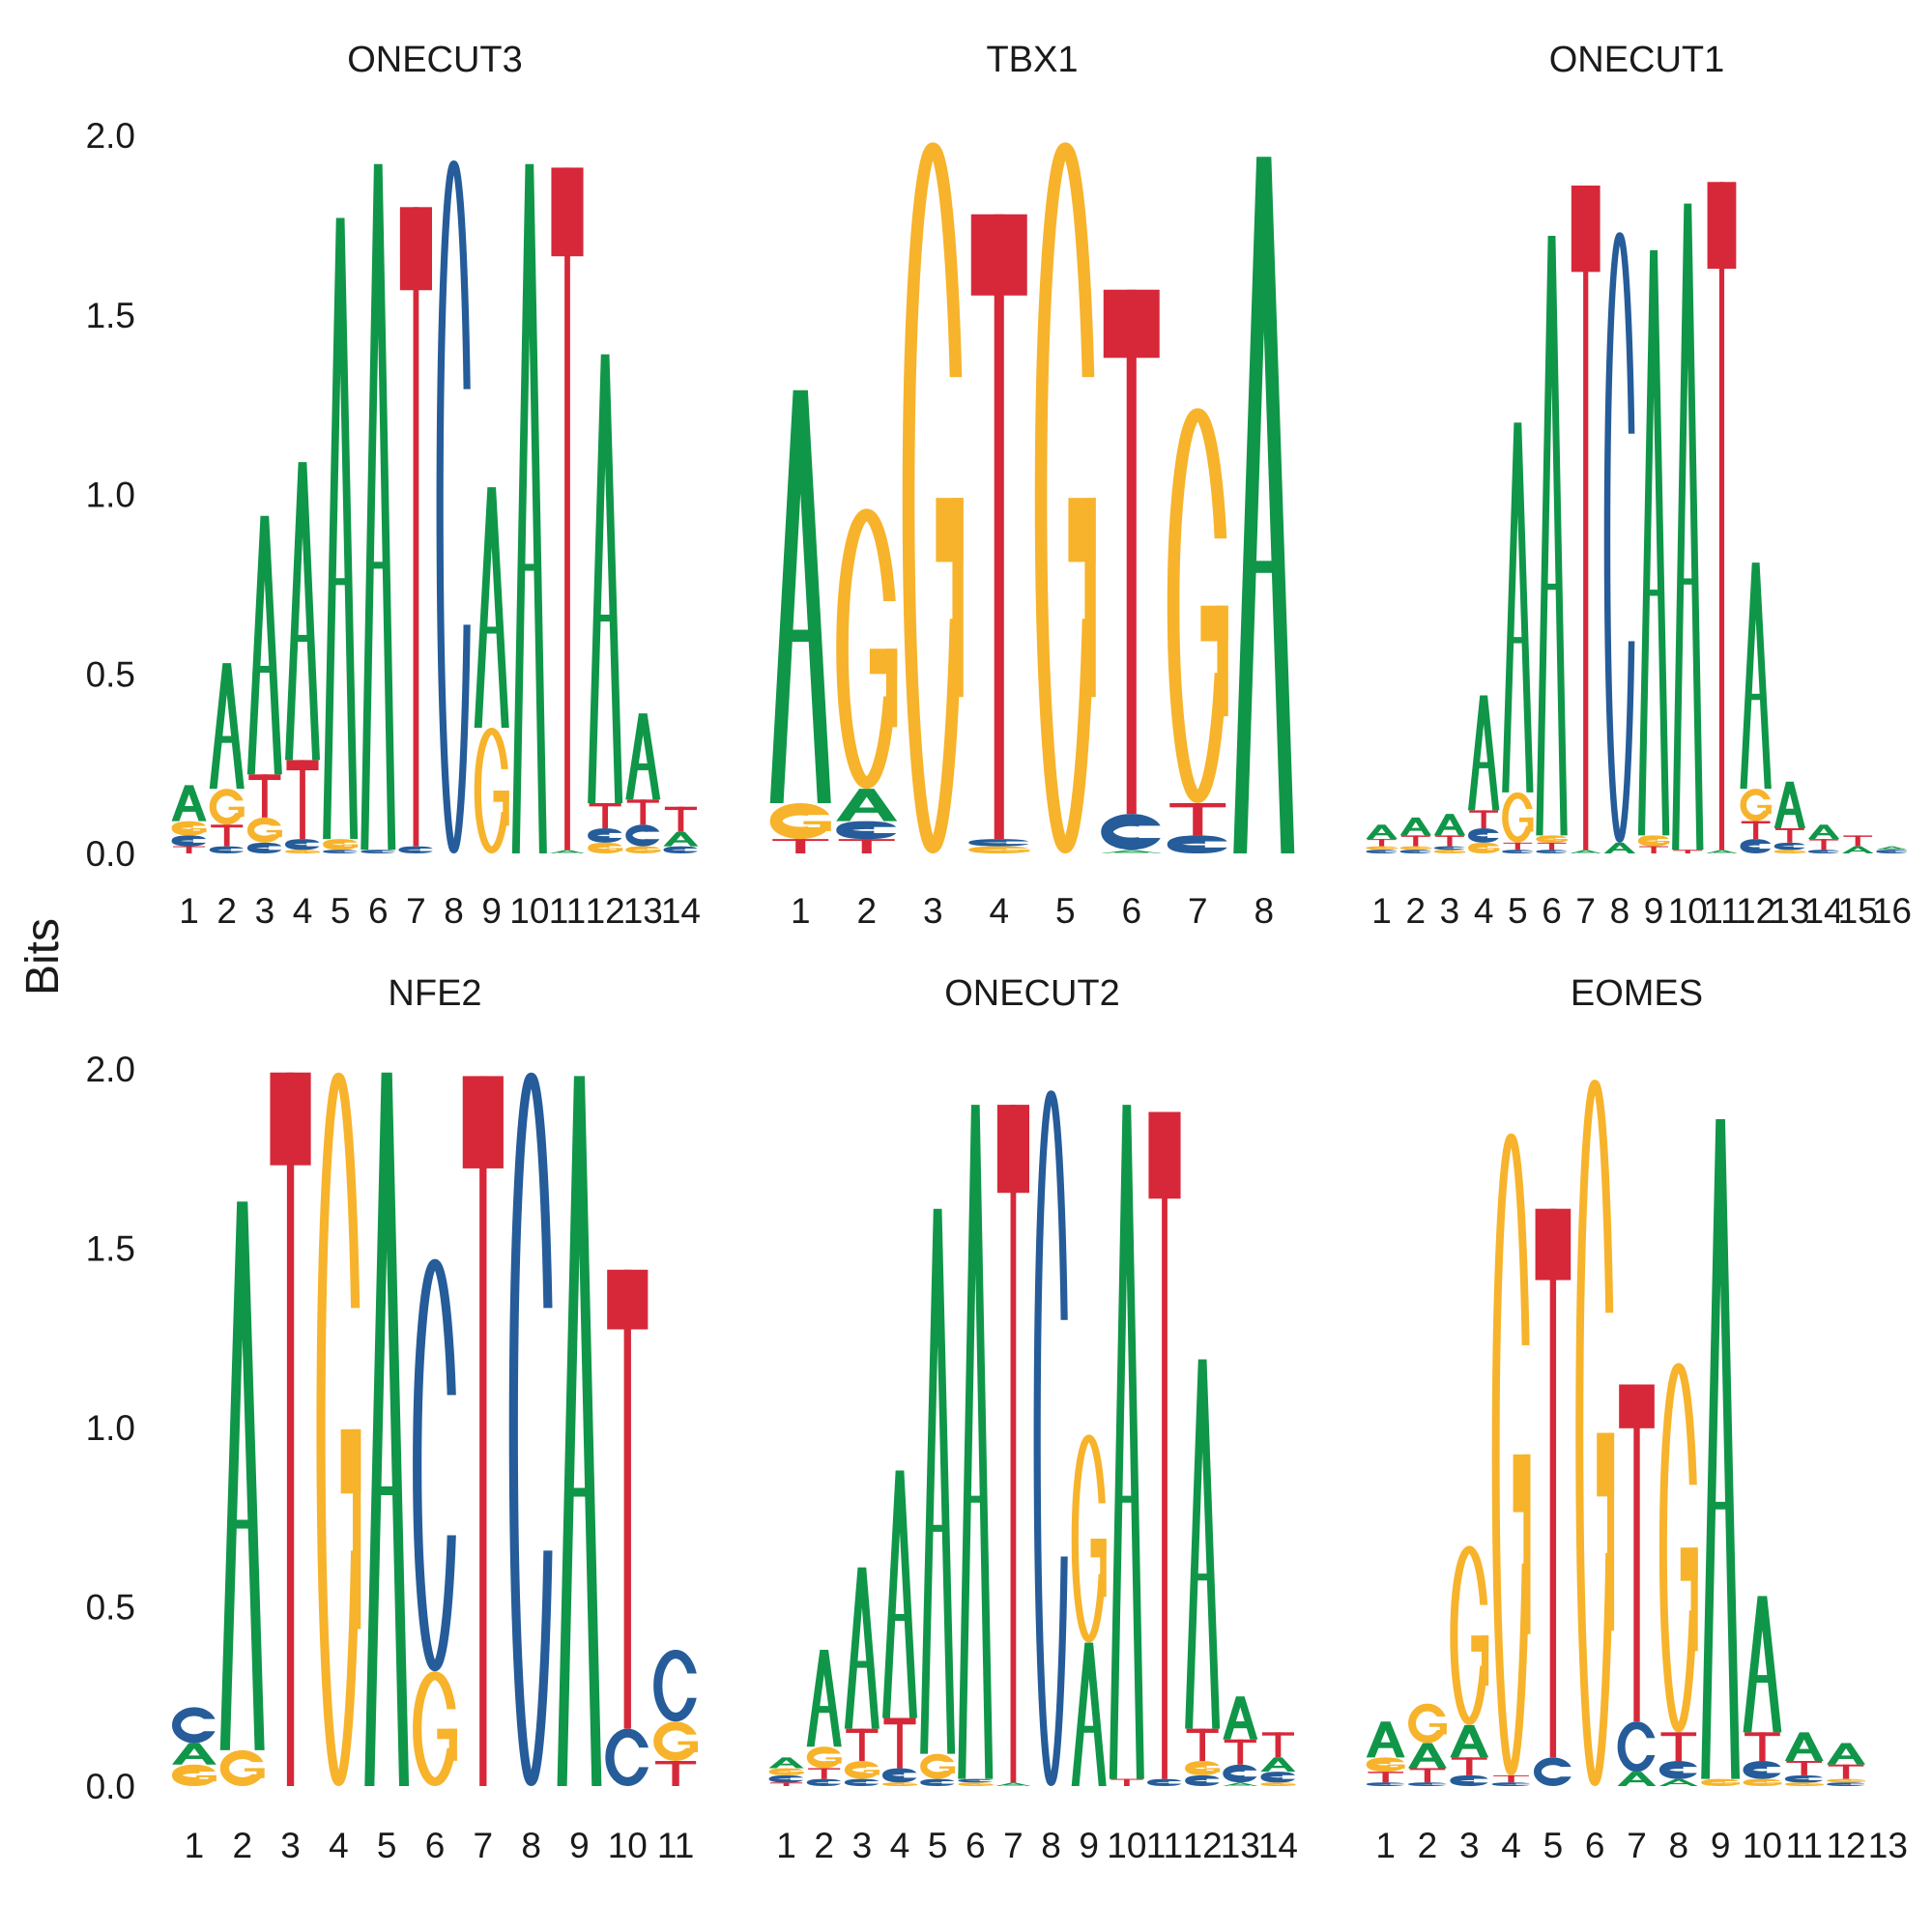  Describe the element at coordinates (1240, 1846) in the screenshot. I see `x-tick-label: 13` at that location.